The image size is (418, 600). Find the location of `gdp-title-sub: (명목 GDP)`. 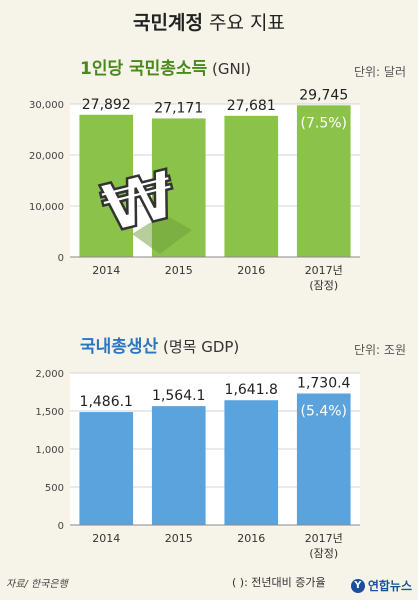

gdp-title-sub: (명목 GDP) is located at coordinates (199, 347).